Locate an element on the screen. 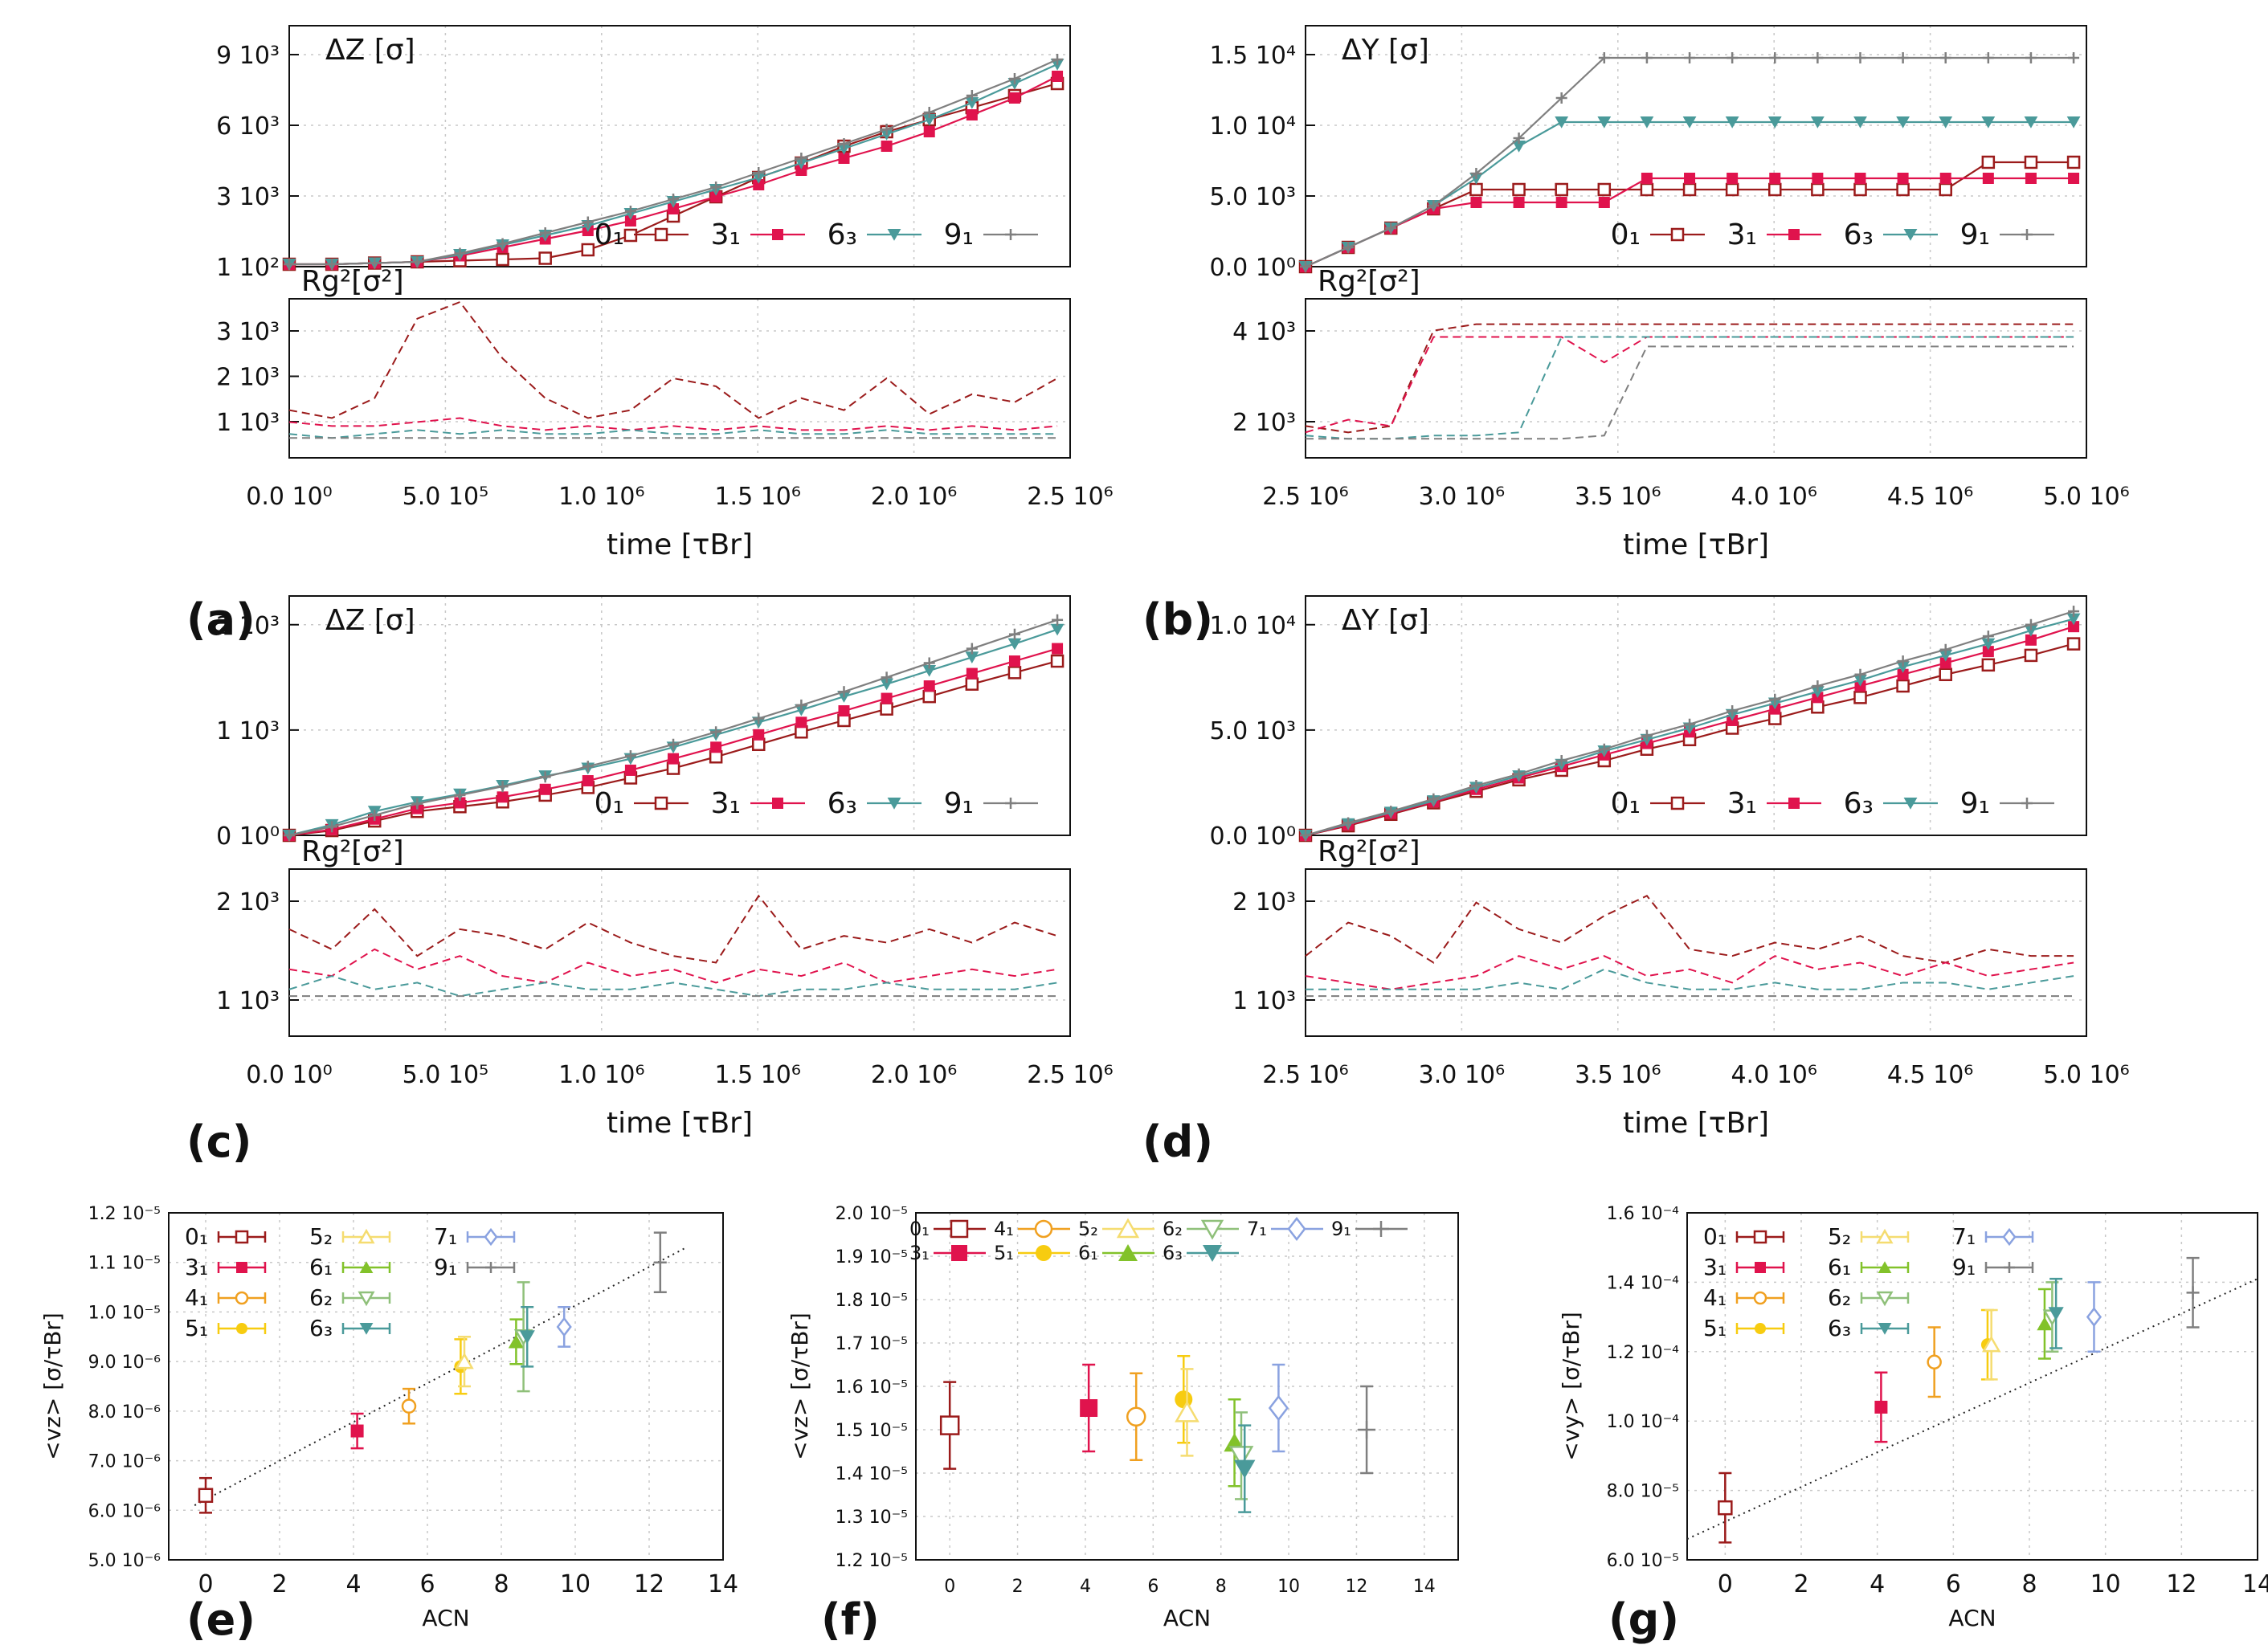 This screenshot has height=1649, width=2268. x-tick-label: 5.0 10⁶ is located at coordinates (2086, 497).